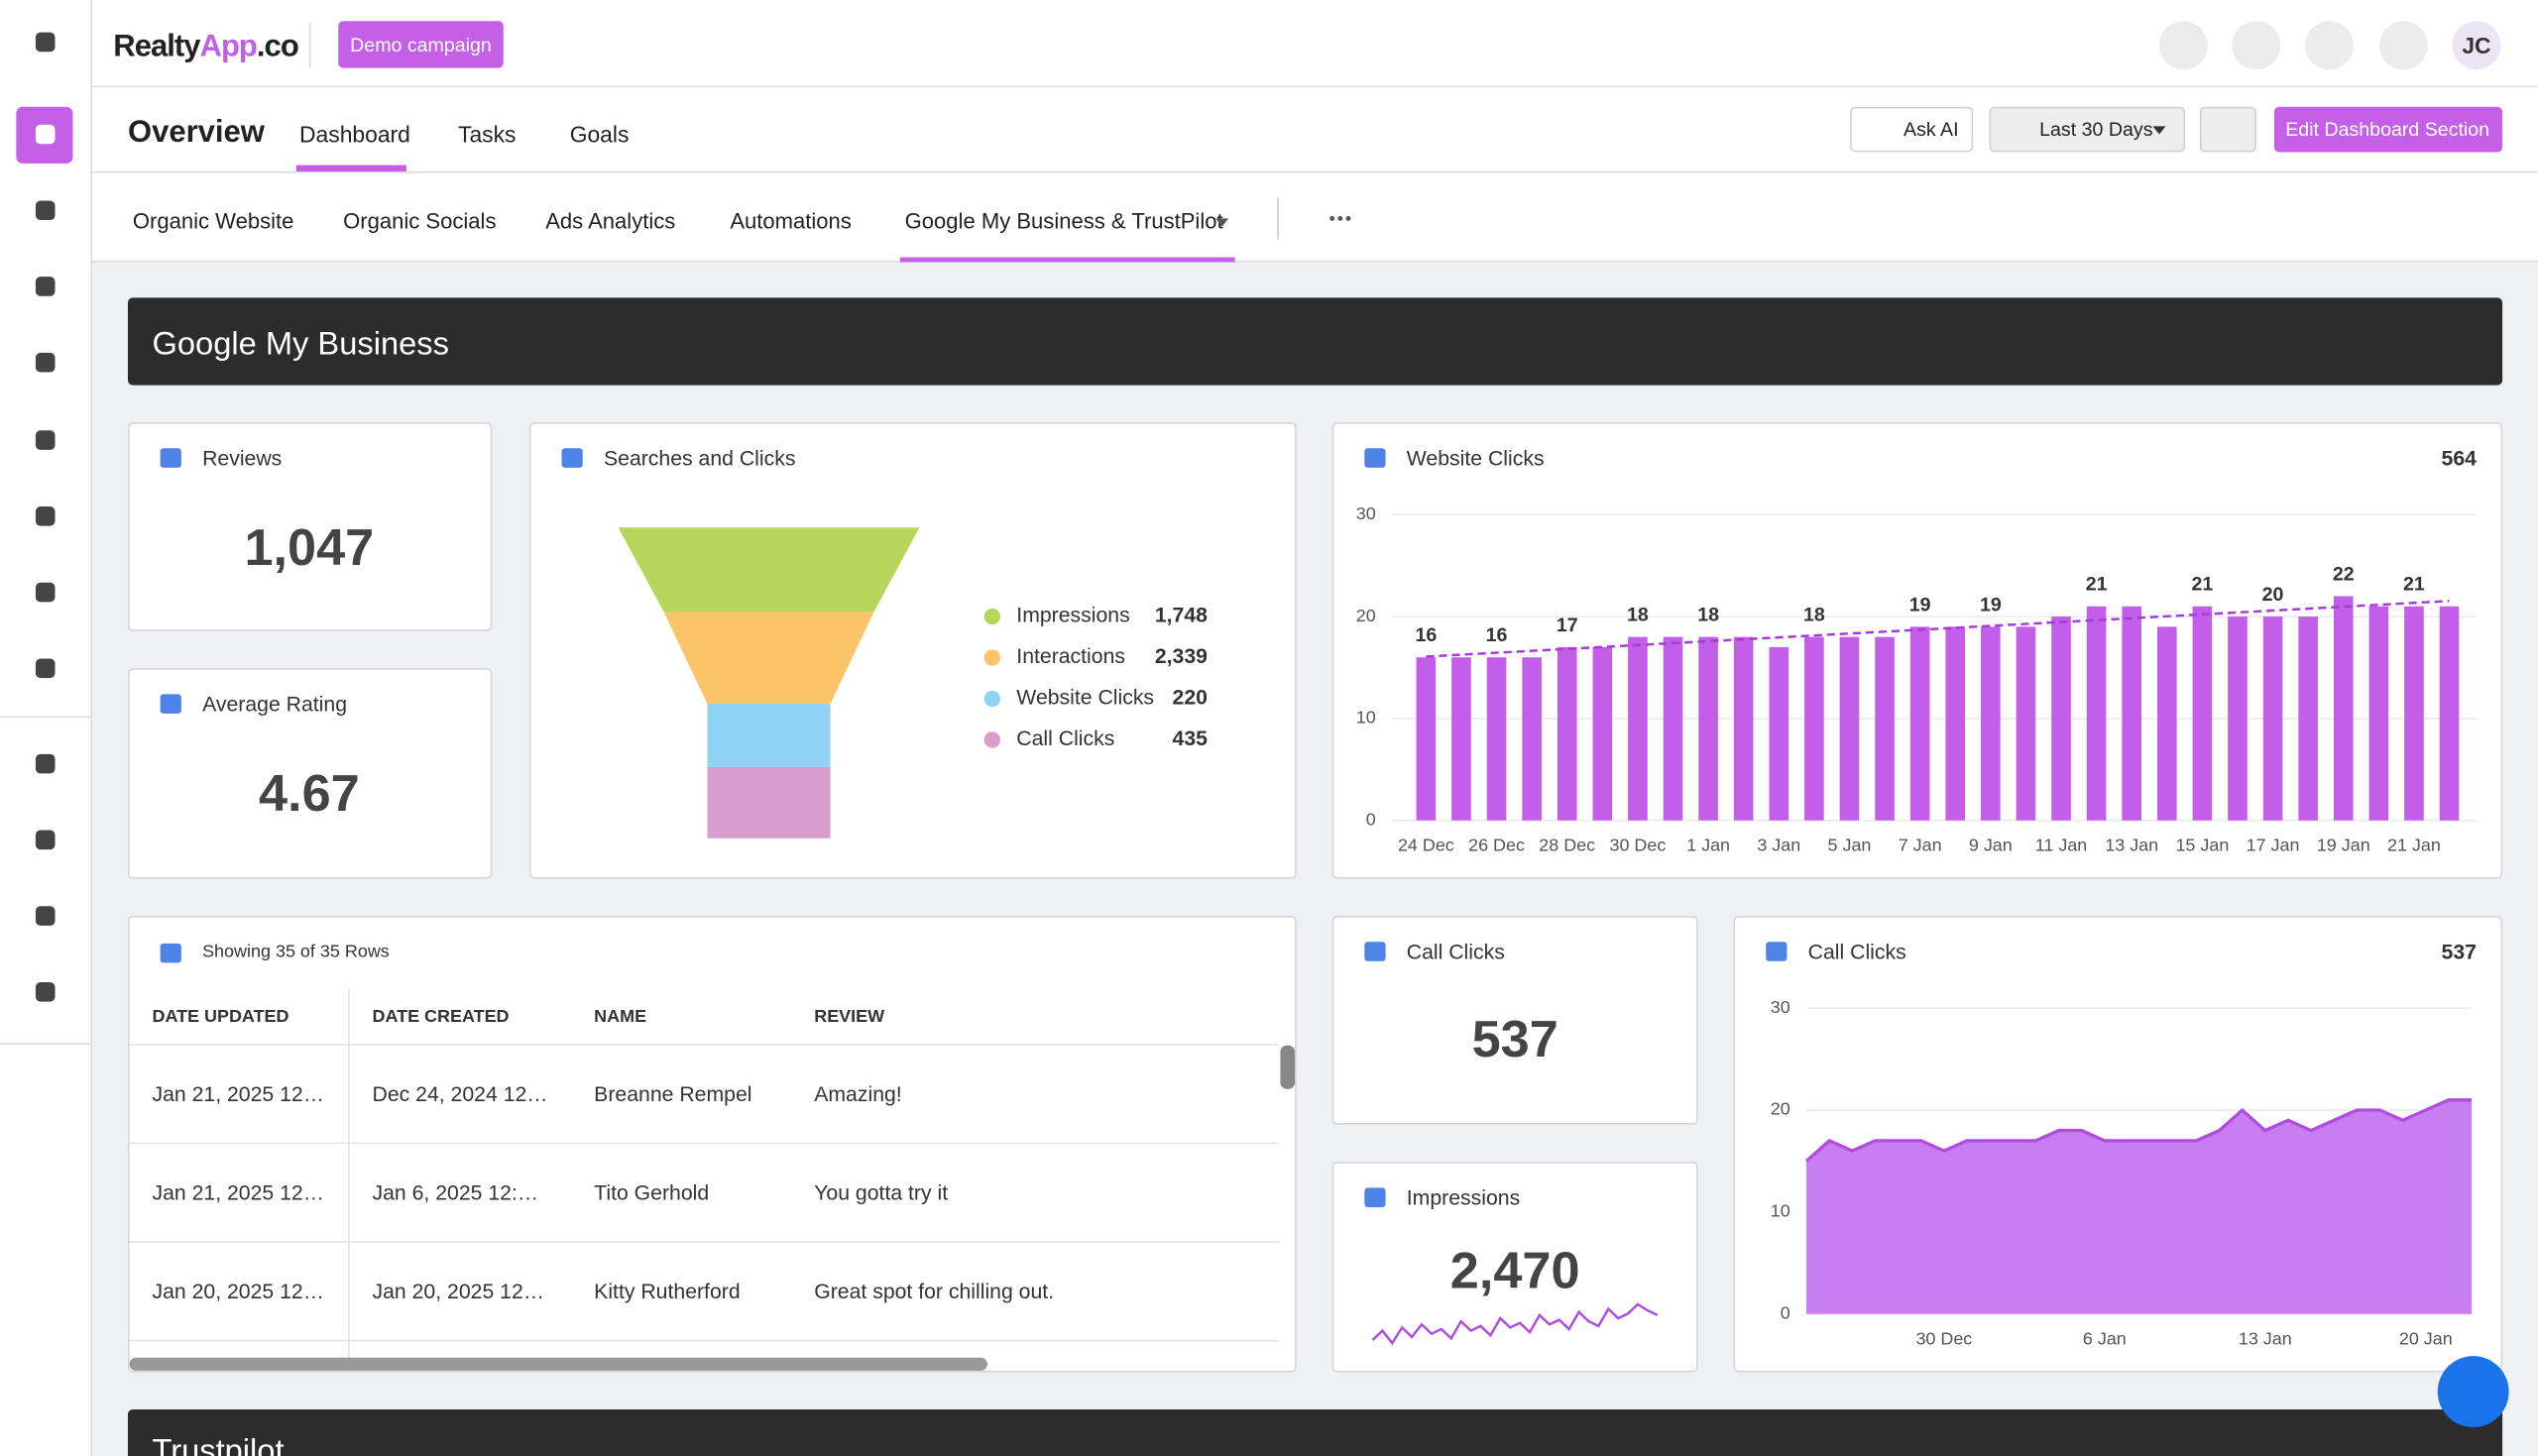 The image size is (2538, 1456). I want to click on subtab: Organic Website, so click(213, 221).